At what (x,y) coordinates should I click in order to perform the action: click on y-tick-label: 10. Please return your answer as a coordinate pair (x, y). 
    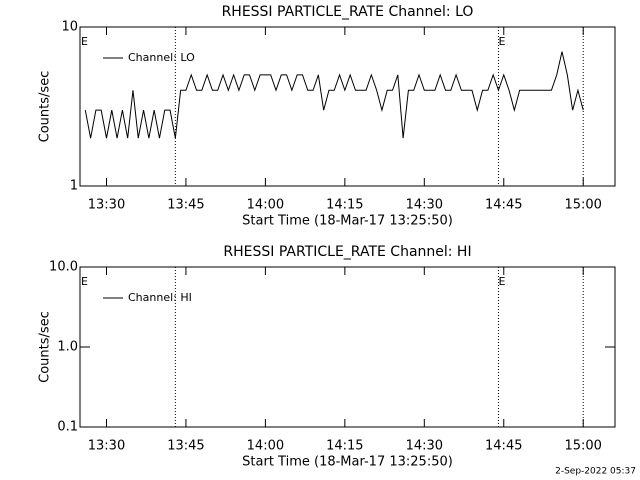
    Looking at the image, I should click on (69, 27).